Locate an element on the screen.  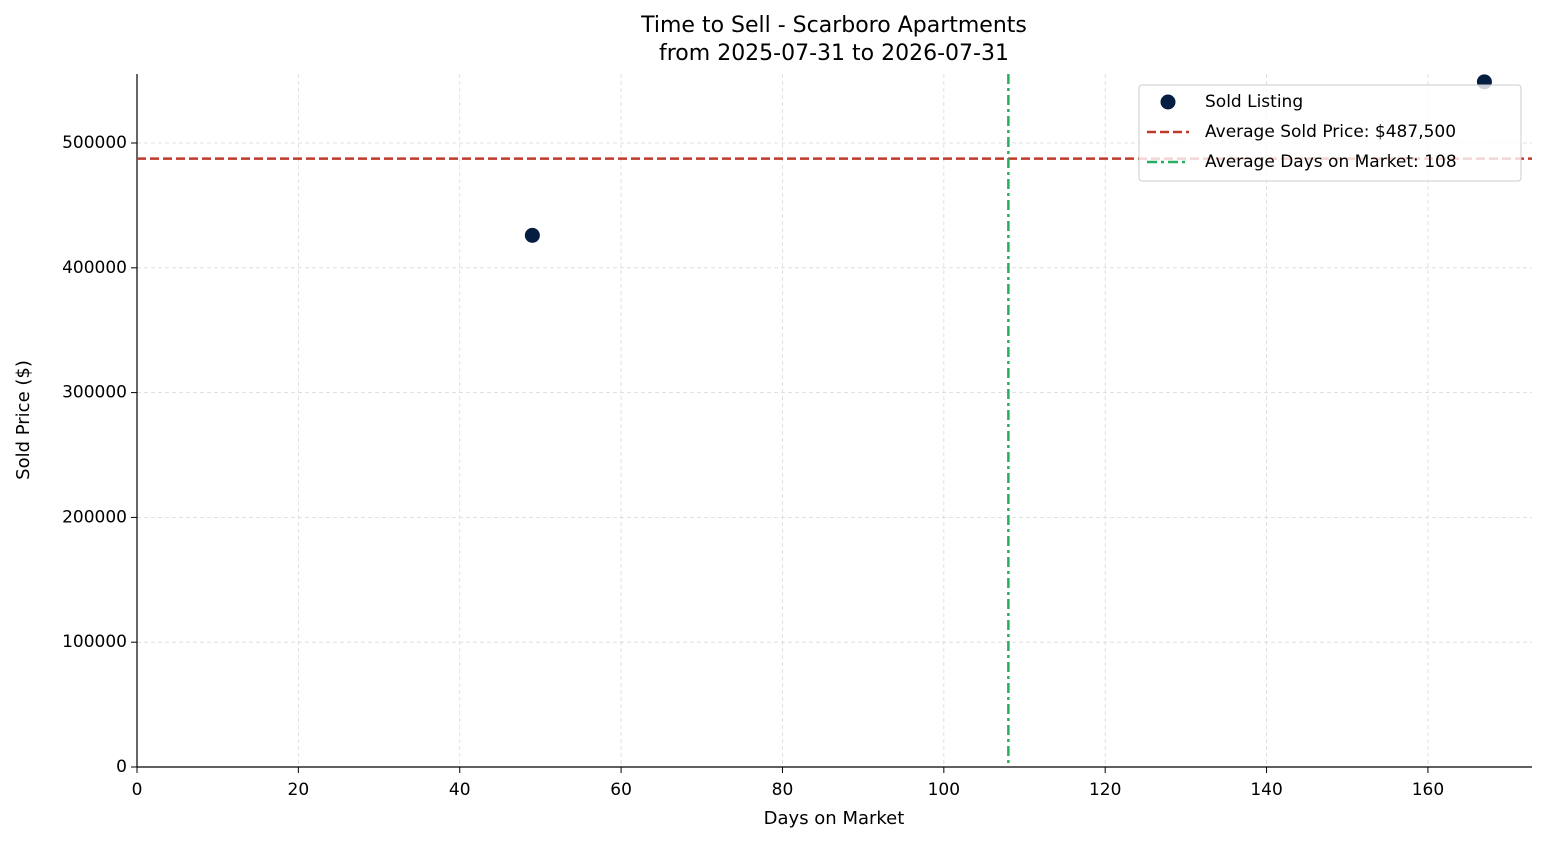
chart-title: Time to Sell - Scarboro Apartments is located at coordinates (833, 25).